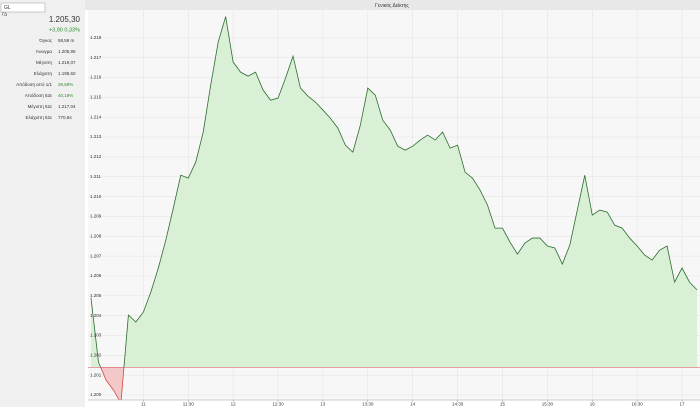 Image resolution: width=700 pixels, height=407 pixels. Describe the element at coordinates (96, 295) in the screenshot. I see `y-tick-label: 1.205` at that location.